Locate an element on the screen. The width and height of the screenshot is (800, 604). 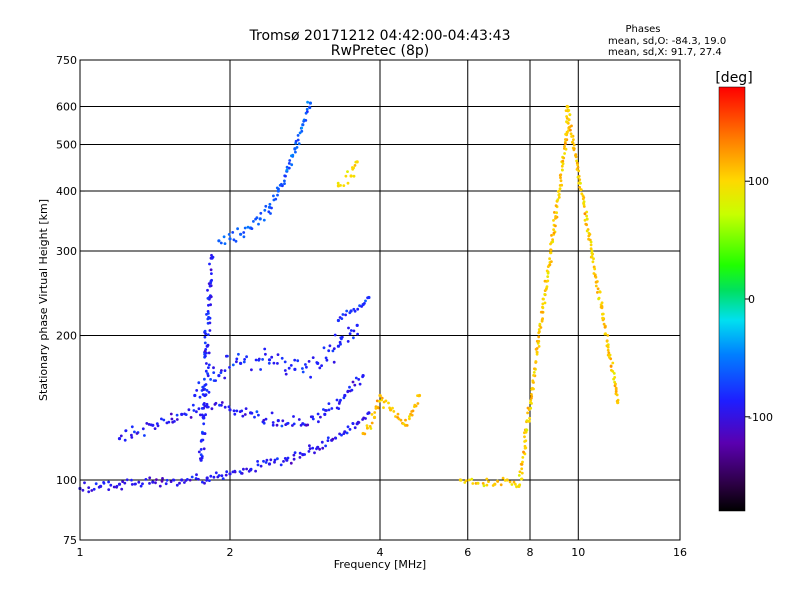
phase-stats-o-mode: mean, sd,O: -84.3, 19.0 is located at coordinates (667, 41).